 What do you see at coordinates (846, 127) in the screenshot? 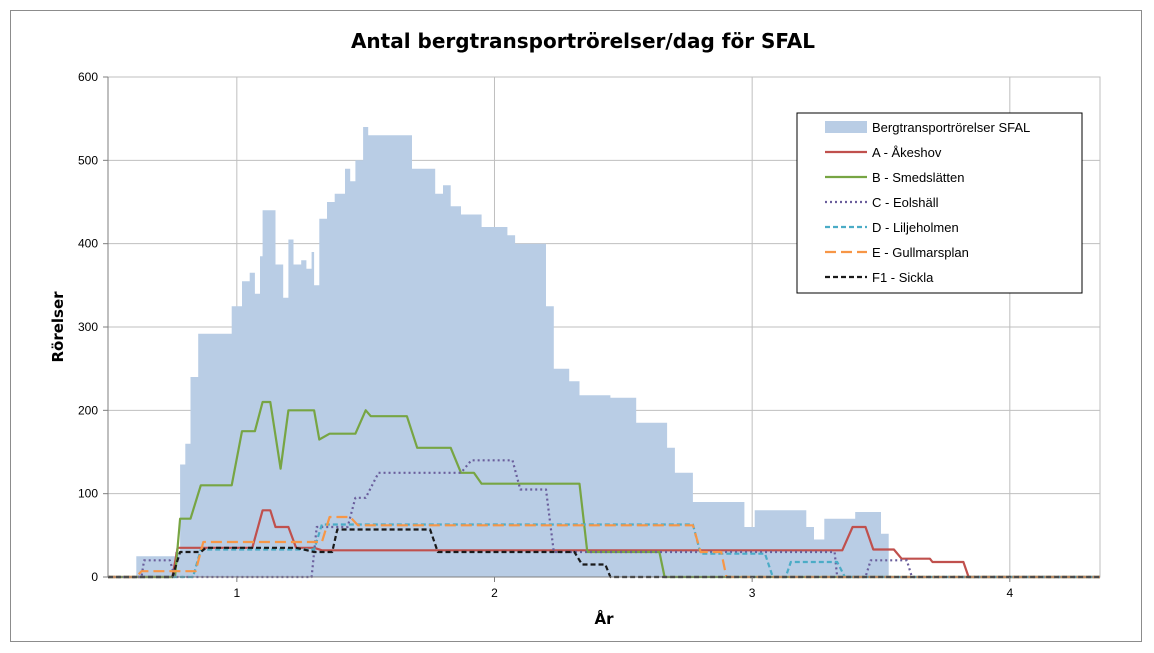
I see `legend-swatch` at bounding box center [846, 127].